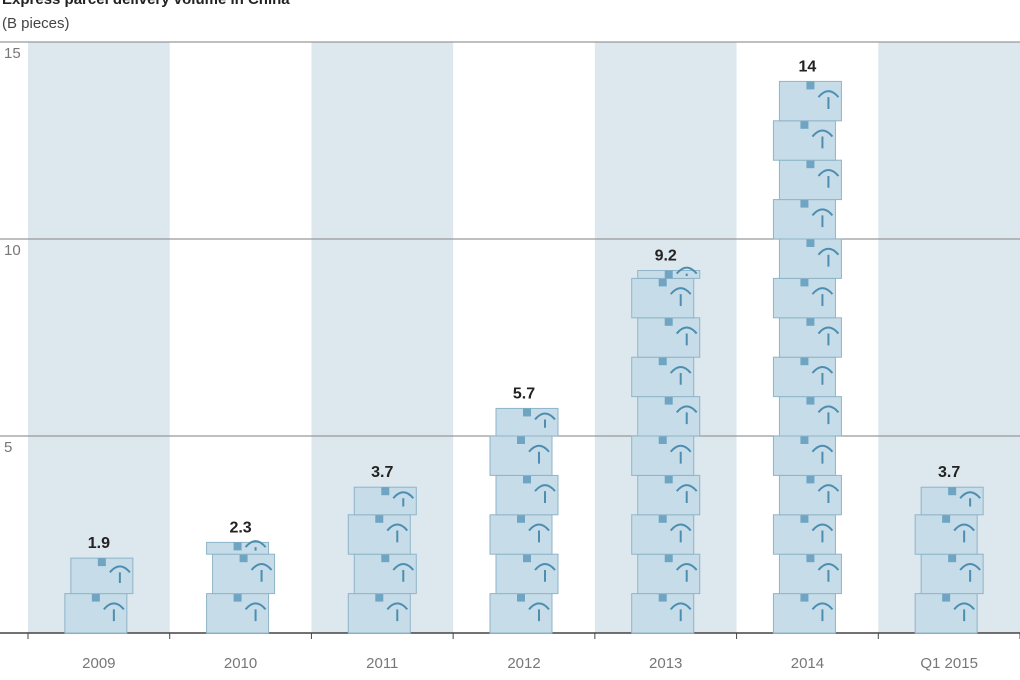 This screenshot has height=680, width=1020. What do you see at coordinates (382, 663) in the screenshot?
I see `x-tick-label: 2011` at bounding box center [382, 663].